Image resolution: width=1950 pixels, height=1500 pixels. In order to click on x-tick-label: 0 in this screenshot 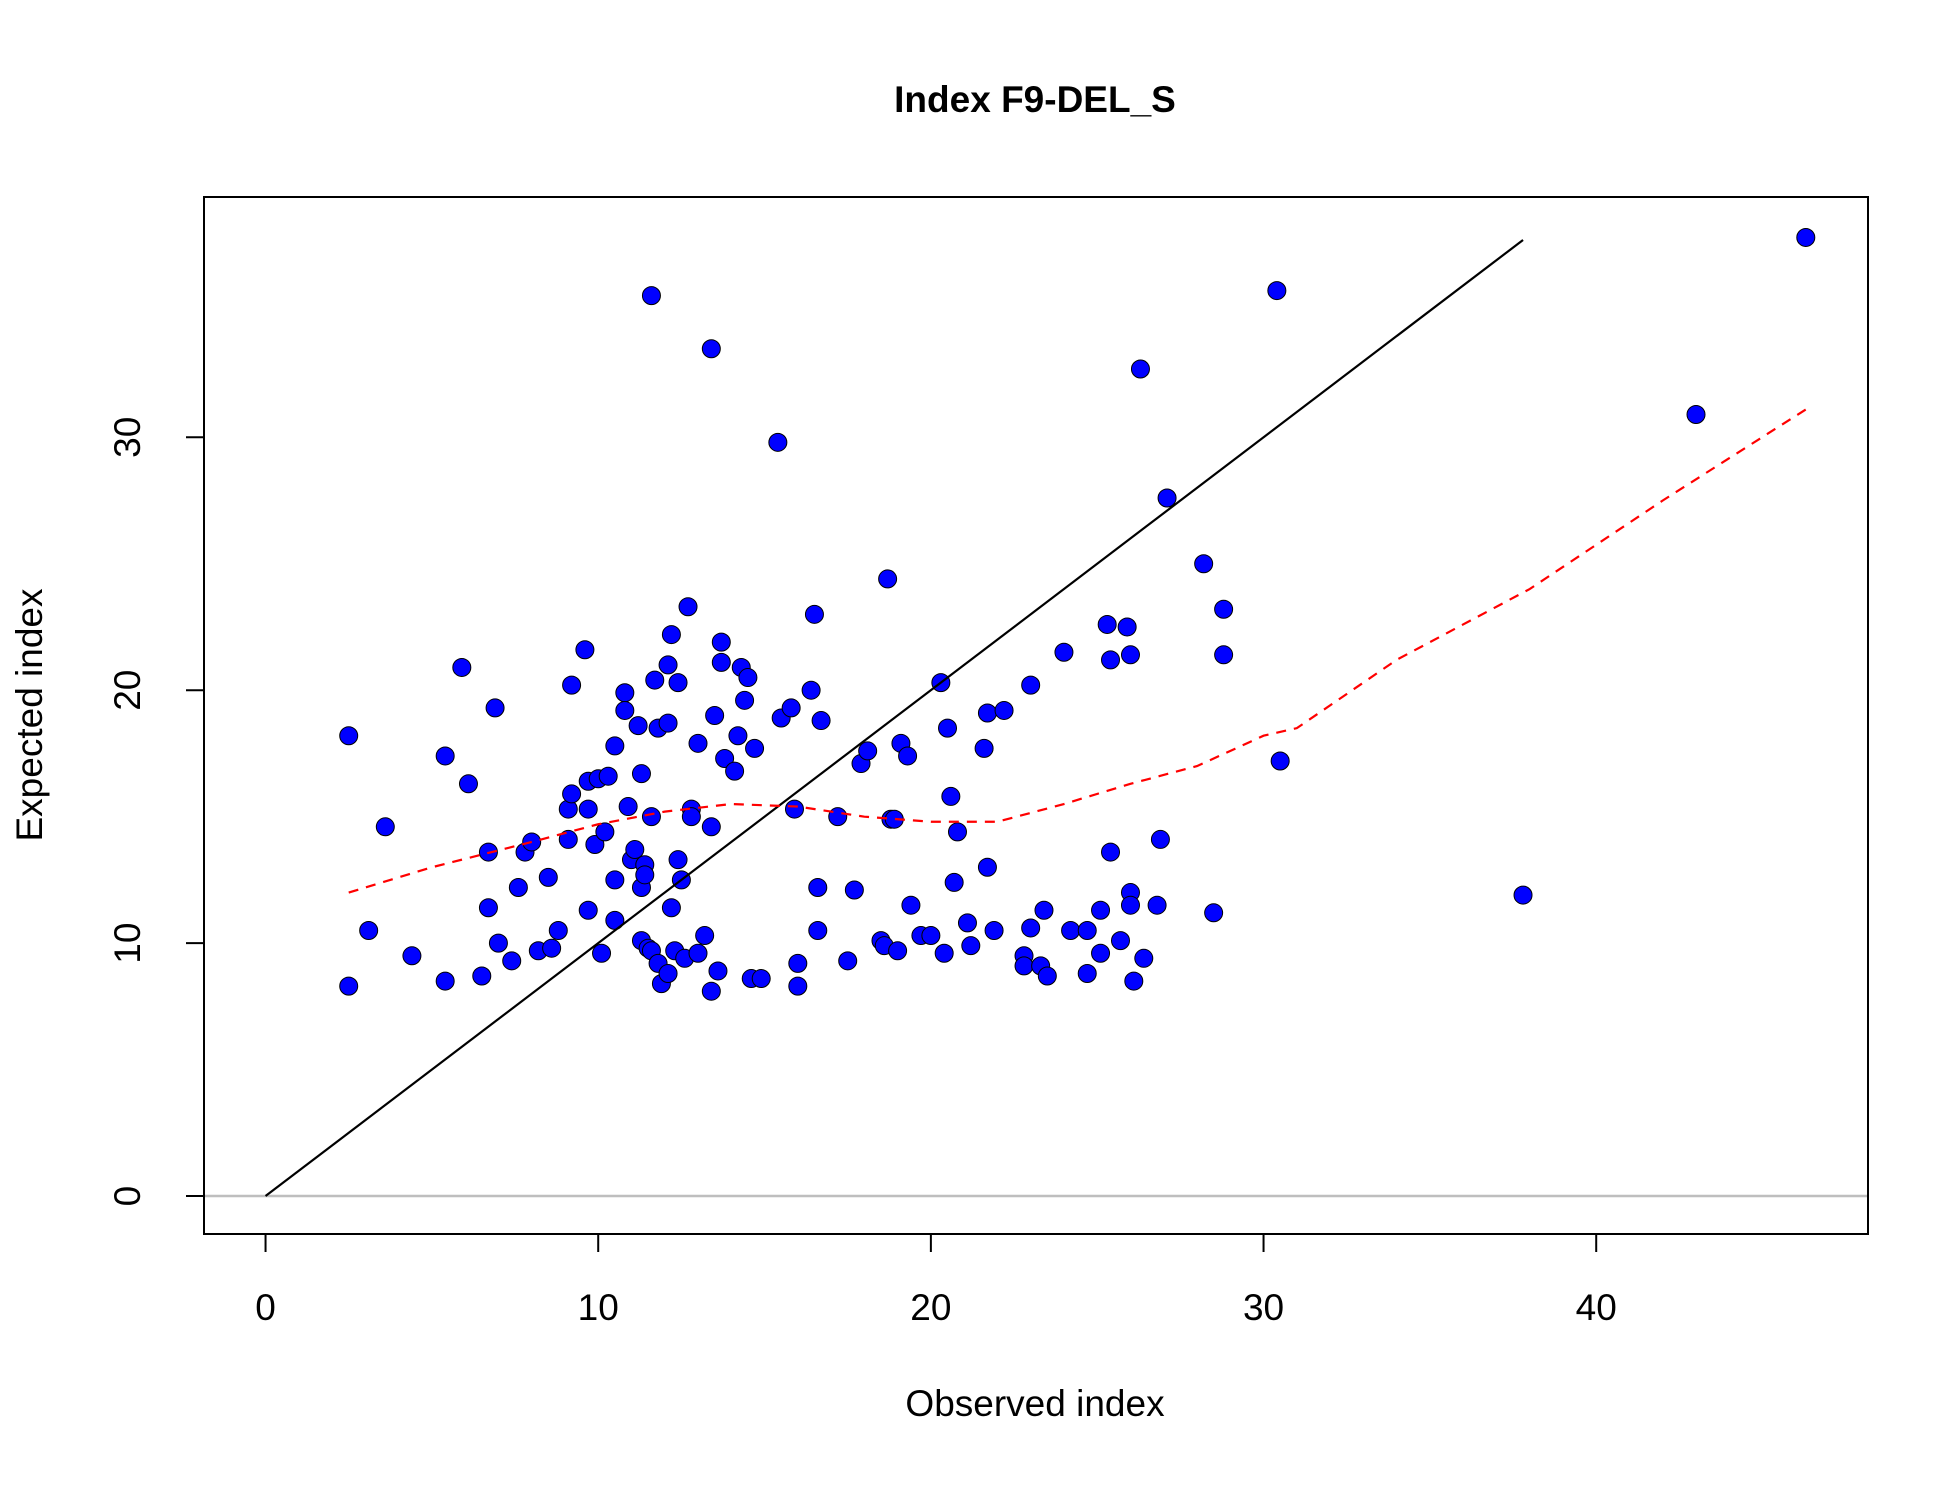, I will do `click(265, 1307)`.